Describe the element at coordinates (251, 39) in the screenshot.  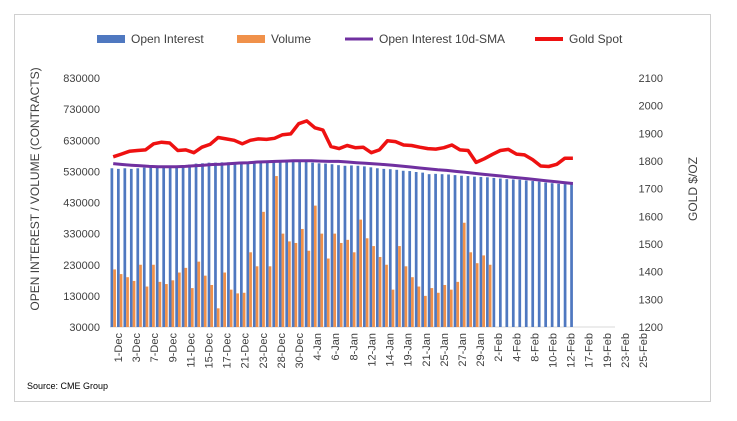
I see `legend-swatch` at that location.